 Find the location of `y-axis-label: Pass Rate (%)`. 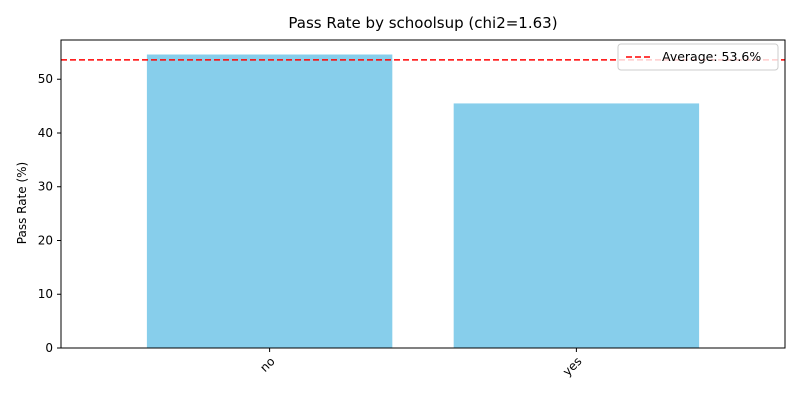

y-axis-label: Pass Rate (%) is located at coordinates (22, 203).